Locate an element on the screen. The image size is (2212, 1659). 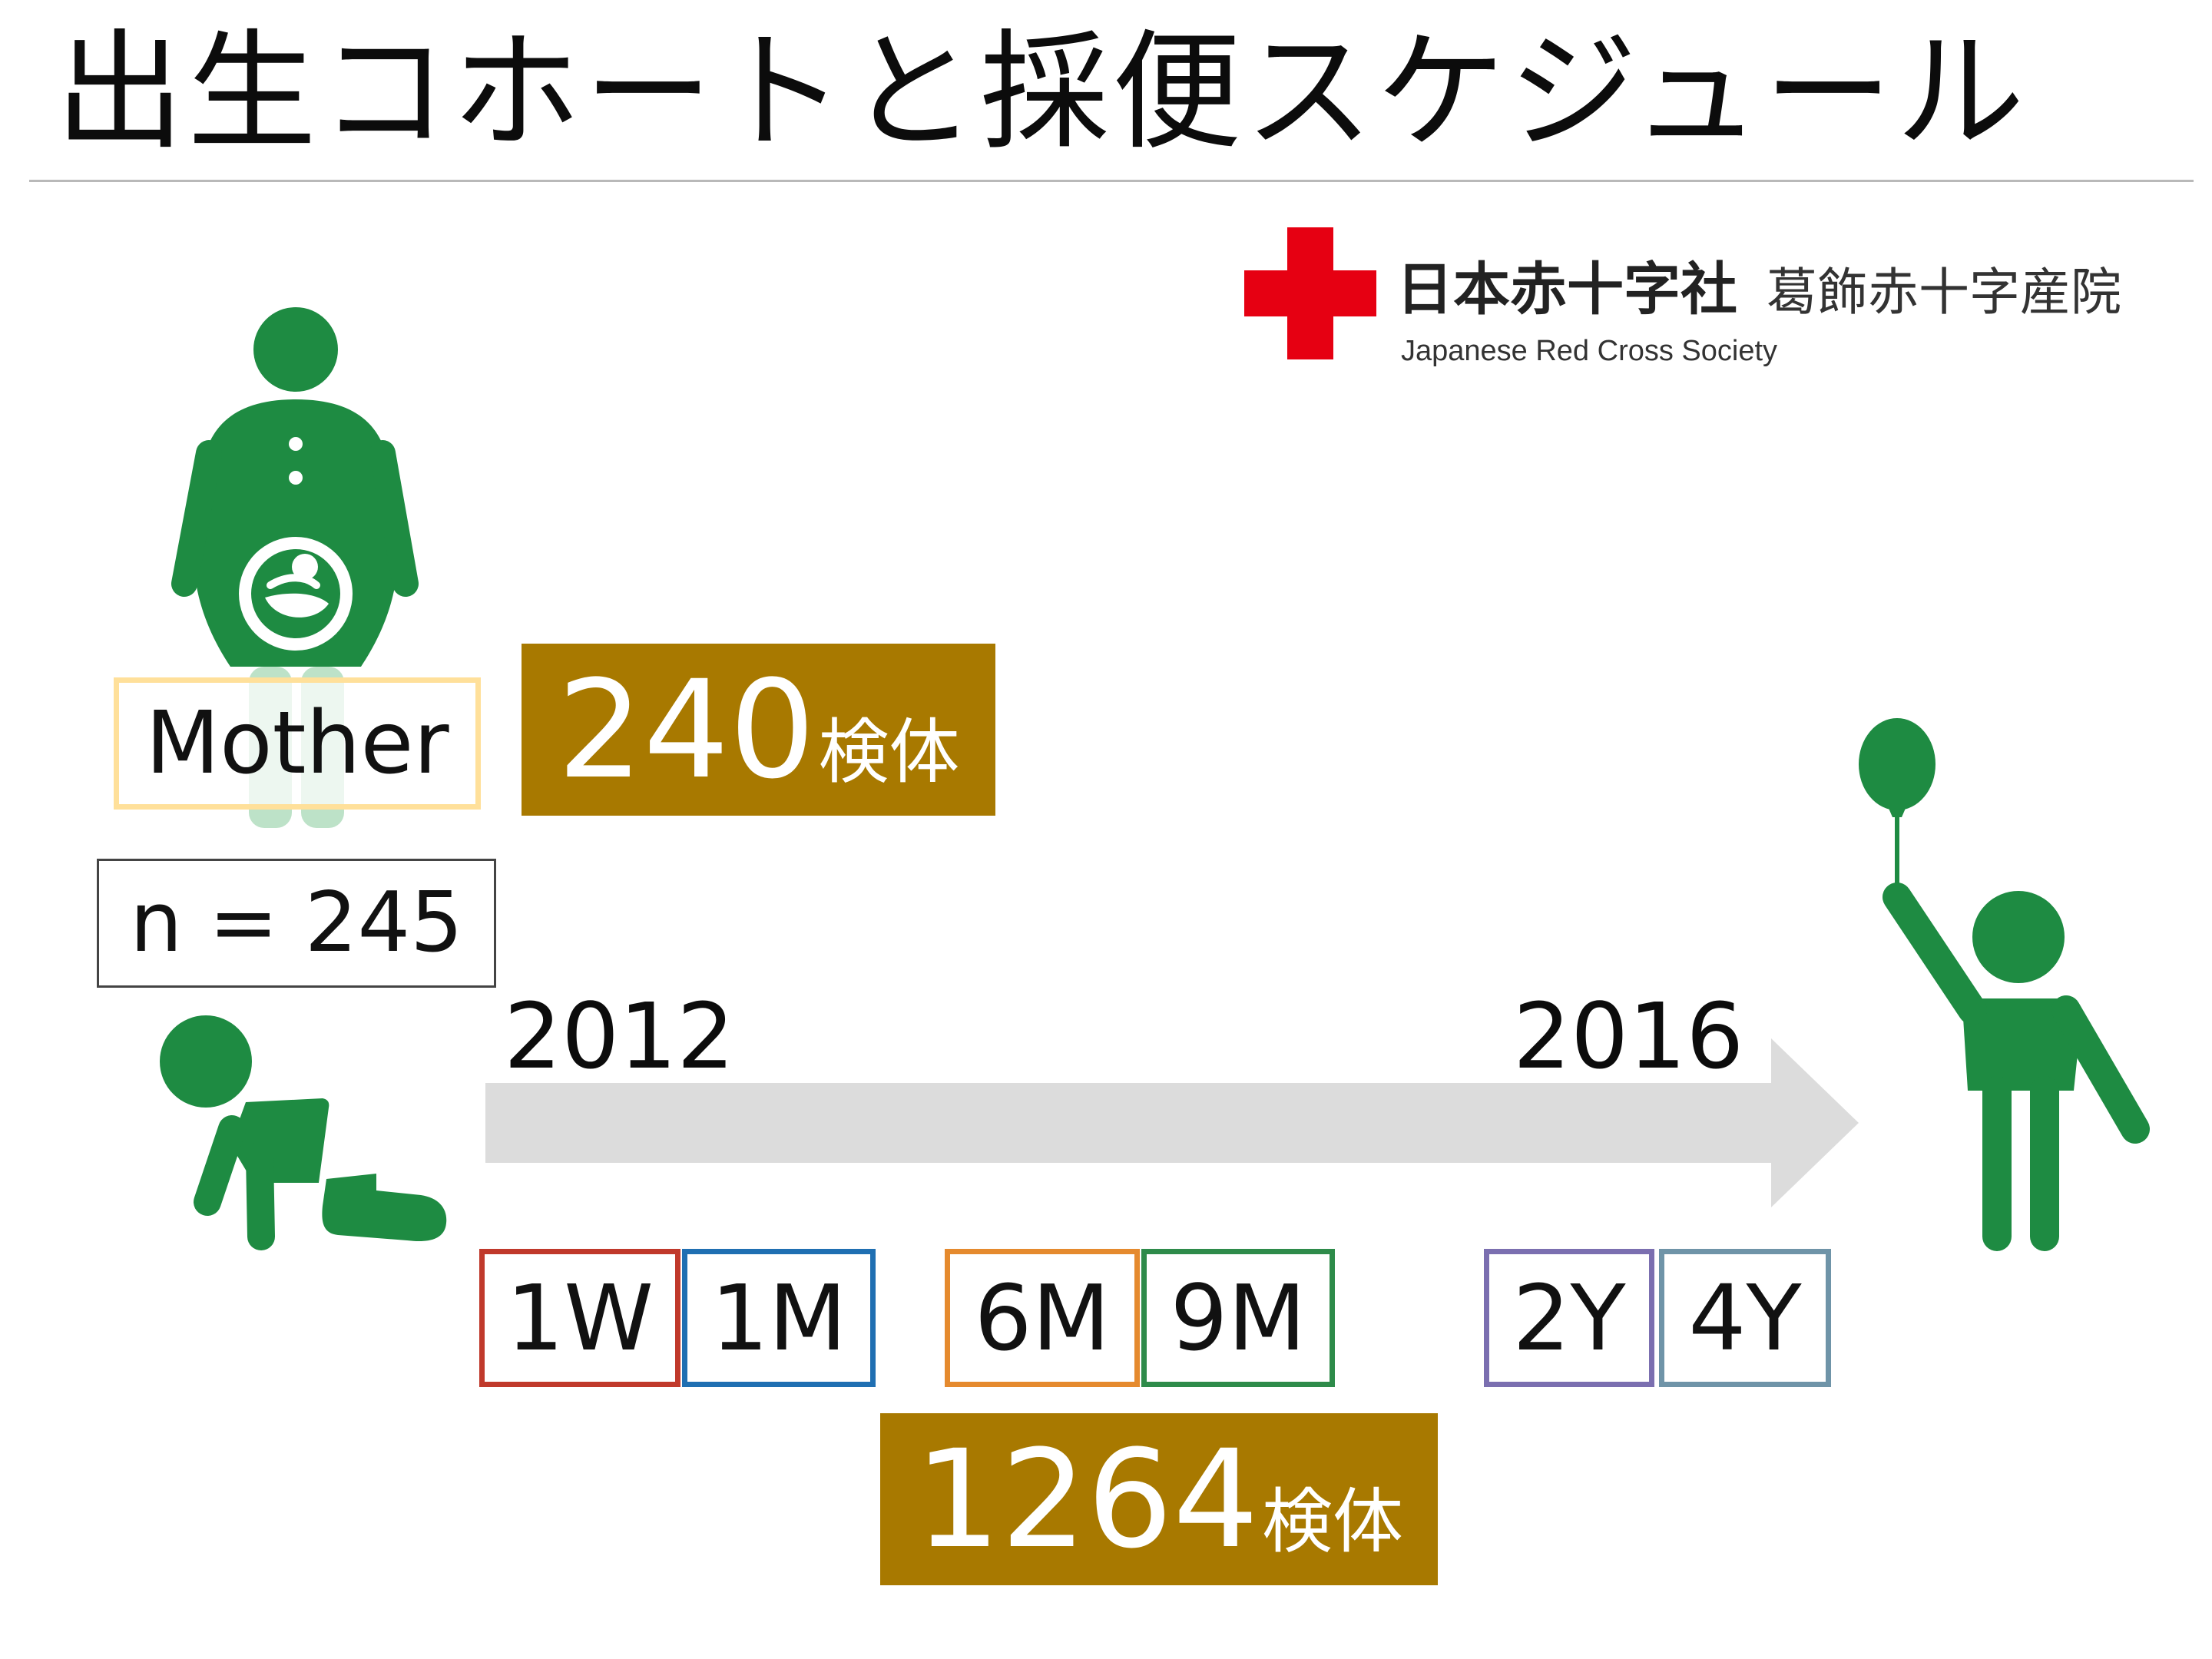
timeline-start-year: 2012 is located at coordinates (619, 1036).